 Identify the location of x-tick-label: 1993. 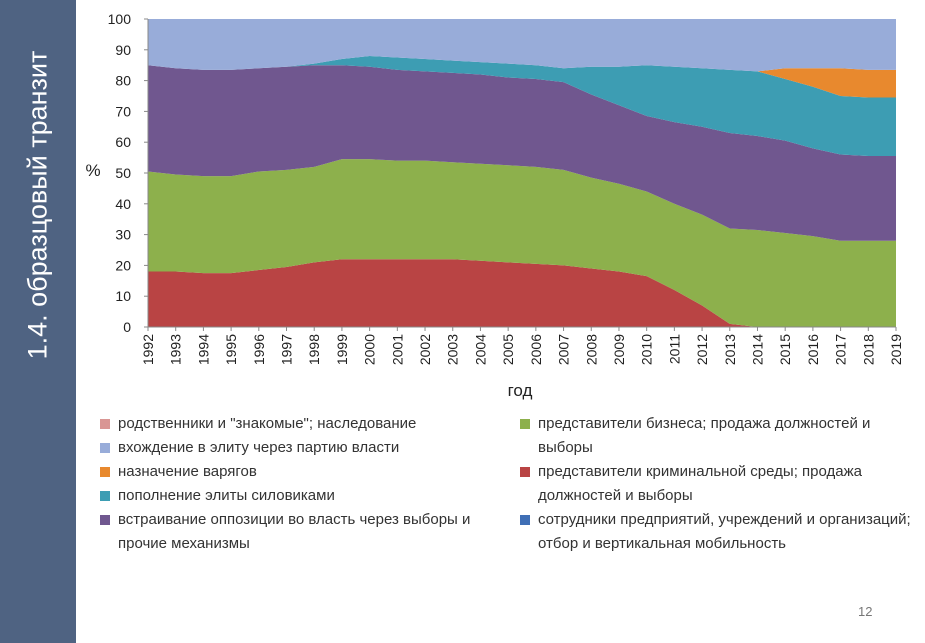
(176, 349).